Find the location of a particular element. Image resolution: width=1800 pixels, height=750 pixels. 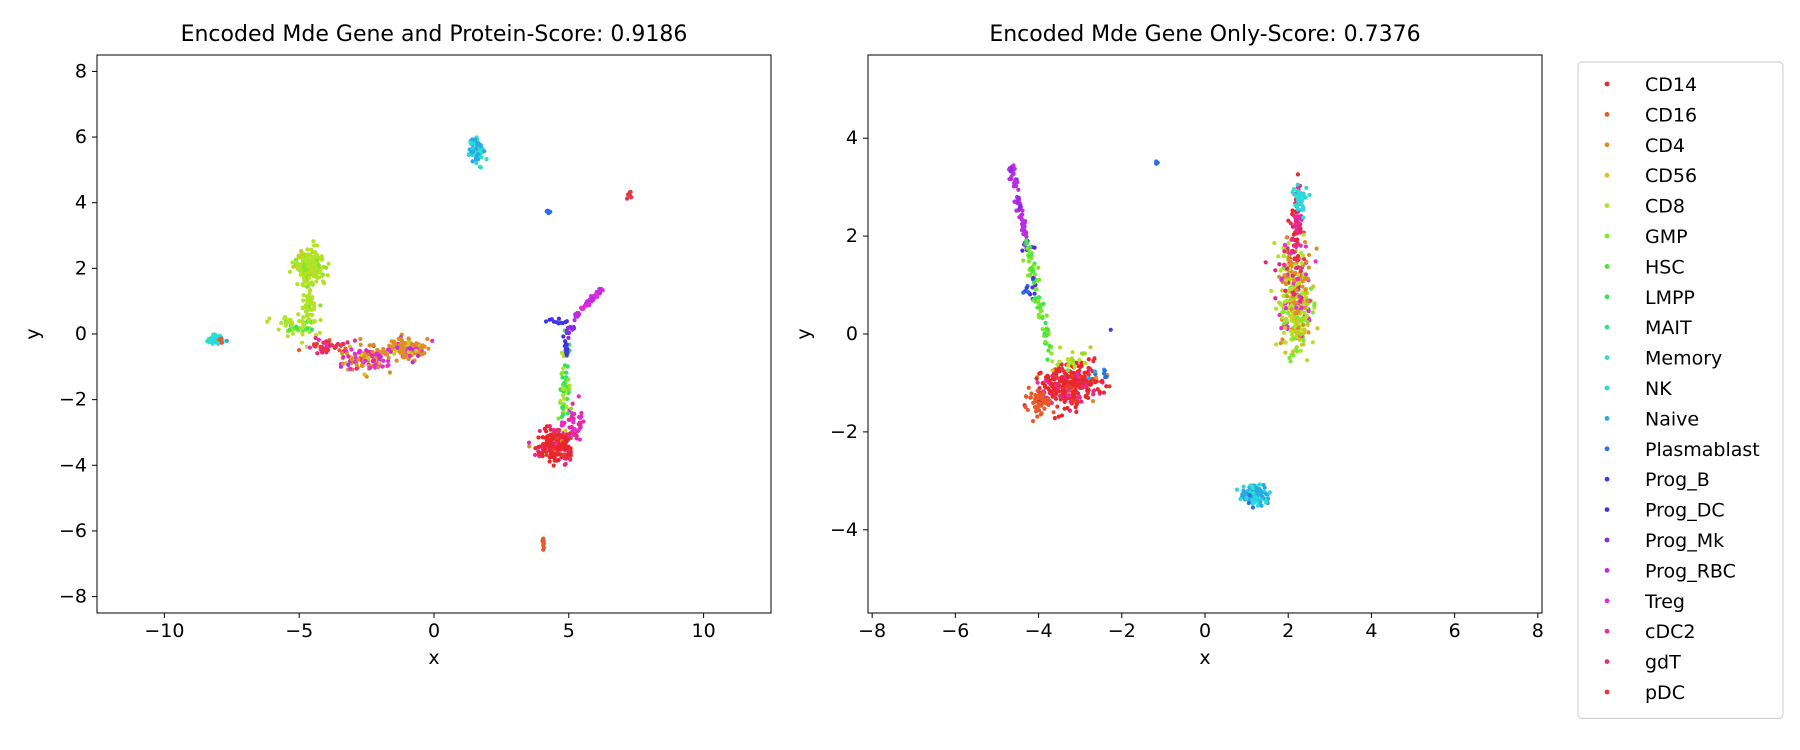

legend-entry: MAIT is located at coordinates (1648, 328).